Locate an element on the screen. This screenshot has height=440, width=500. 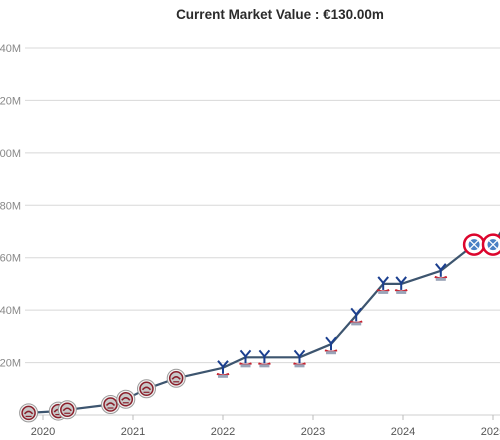
y-tick-label: 140M is located at coordinates (10, 49).